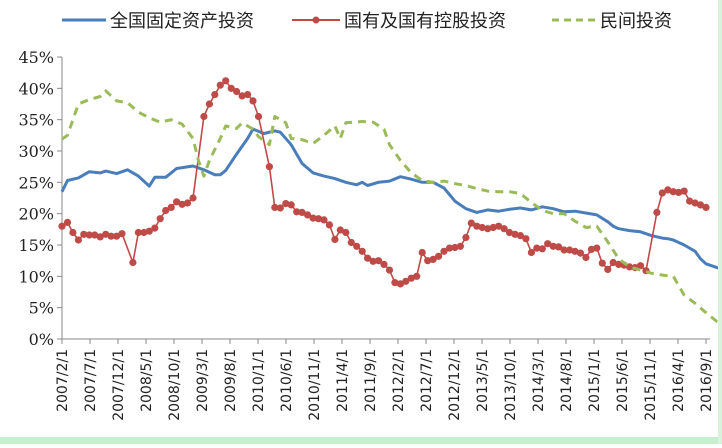 Image resolution: width=722 pixels, height=448 pixels. I want to click on x-tick-label: 2008/10/1, so click(175, 385).